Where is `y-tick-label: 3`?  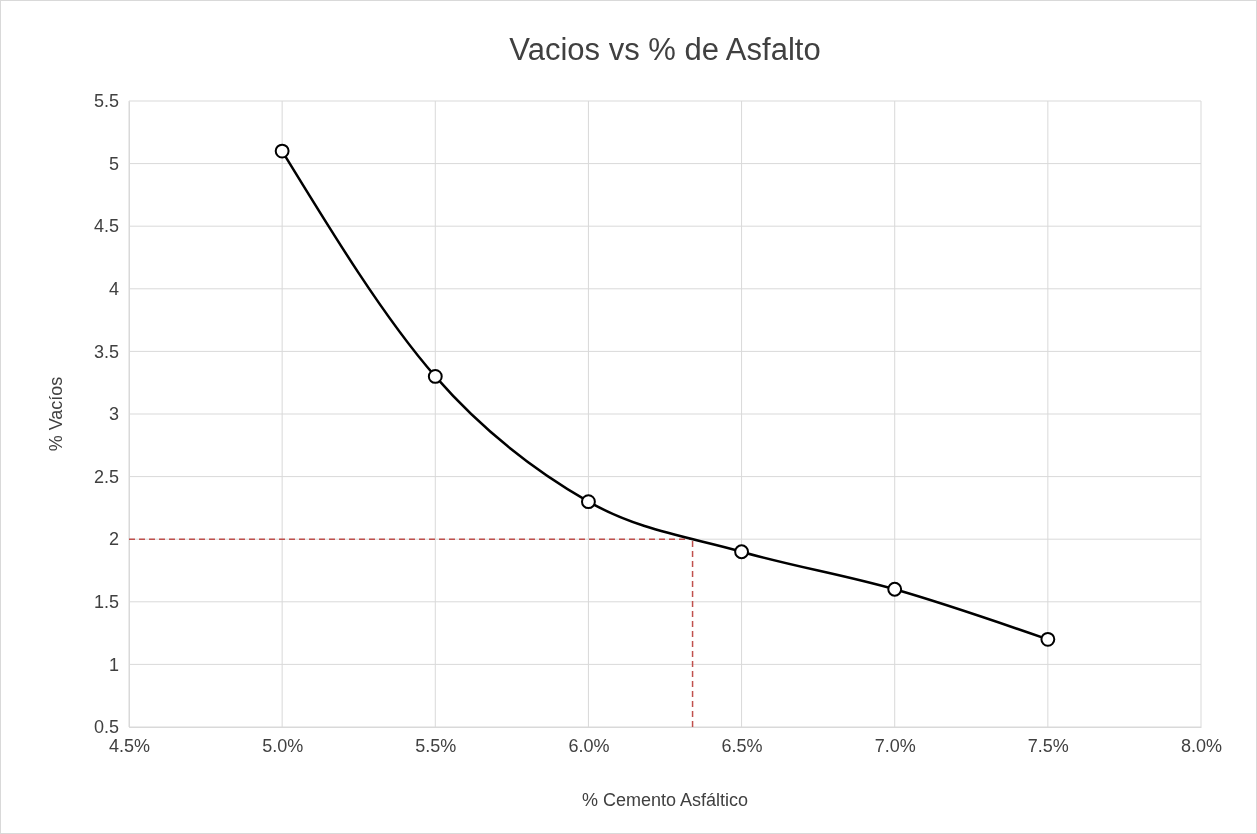
y-tick-label: 3 is located at coordinates (113, 414).